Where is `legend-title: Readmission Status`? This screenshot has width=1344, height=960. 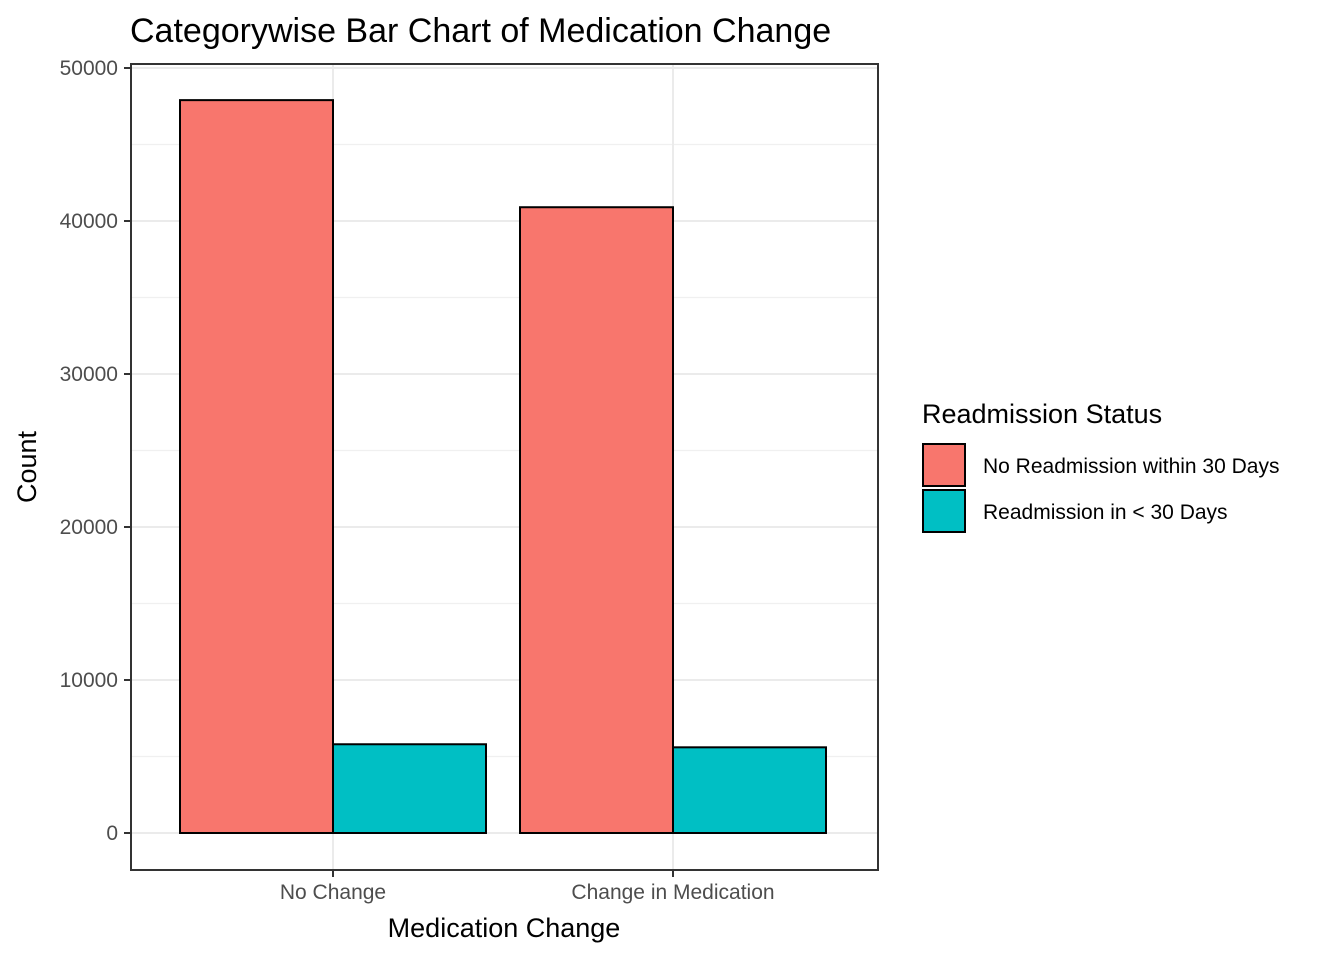
legend-title: Readmission Status is located at coordinates (1042, 414).